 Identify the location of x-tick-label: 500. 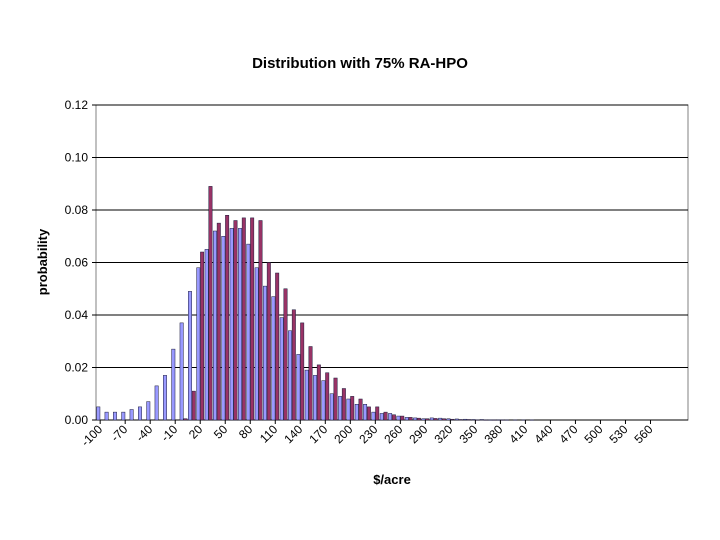
(594, 434).